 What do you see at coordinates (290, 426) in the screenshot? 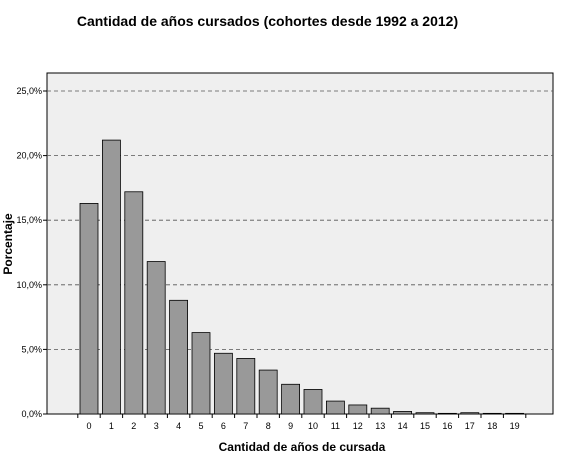
I see `x-tick-label: 9` at bounding box center [290, 426].